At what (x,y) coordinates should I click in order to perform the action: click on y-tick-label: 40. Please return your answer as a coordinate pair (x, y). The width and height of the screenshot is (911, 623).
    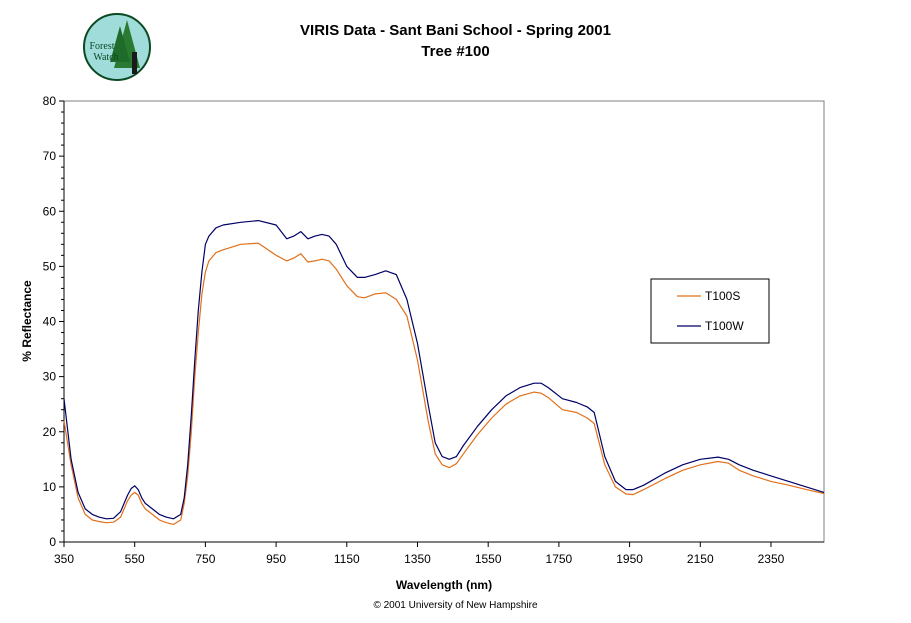
    Looking at the image, I should click on (50, 322).